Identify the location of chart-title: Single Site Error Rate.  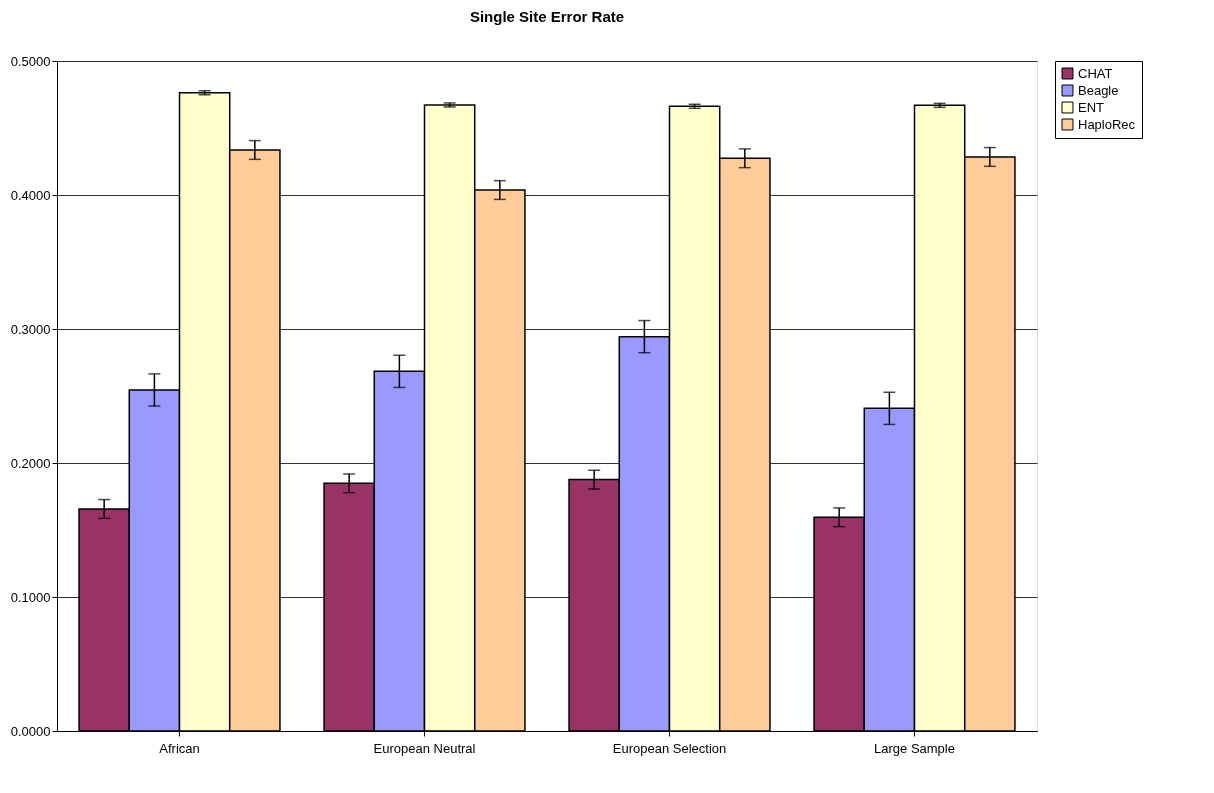
(547, 16).